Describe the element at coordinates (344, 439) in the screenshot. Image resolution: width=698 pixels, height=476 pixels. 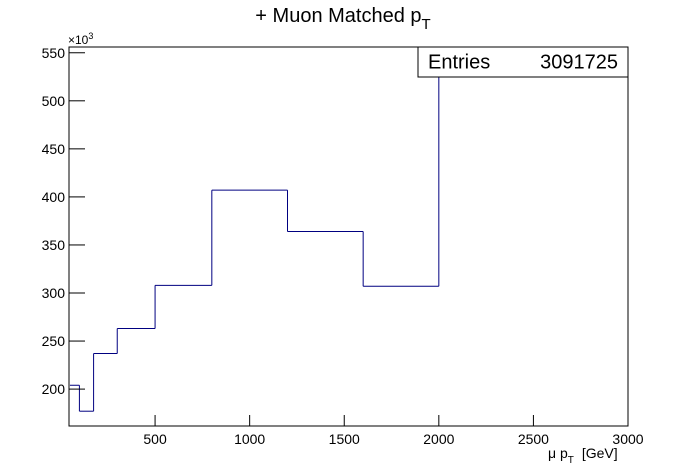
I see `x-tick-label: 1500` at that location.